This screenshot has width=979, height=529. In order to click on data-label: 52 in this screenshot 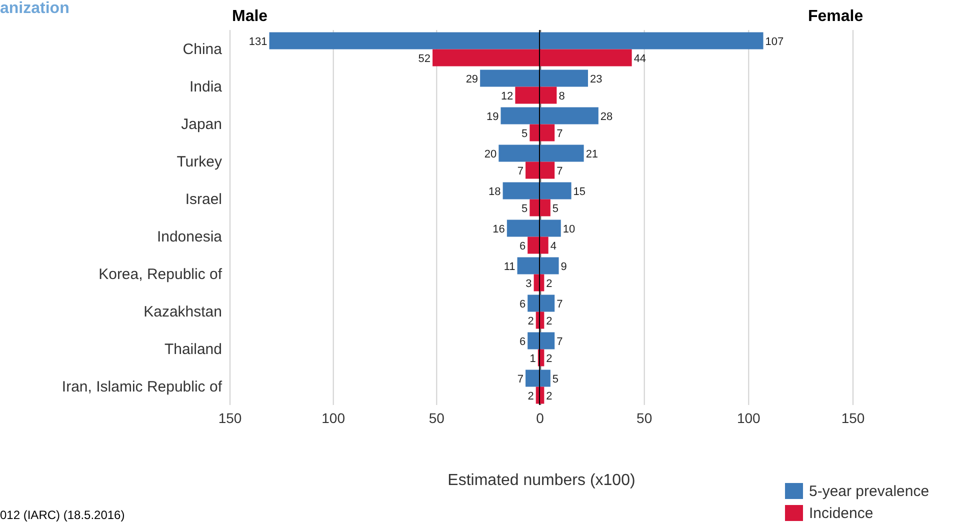, I will do `click(424, 58)`.